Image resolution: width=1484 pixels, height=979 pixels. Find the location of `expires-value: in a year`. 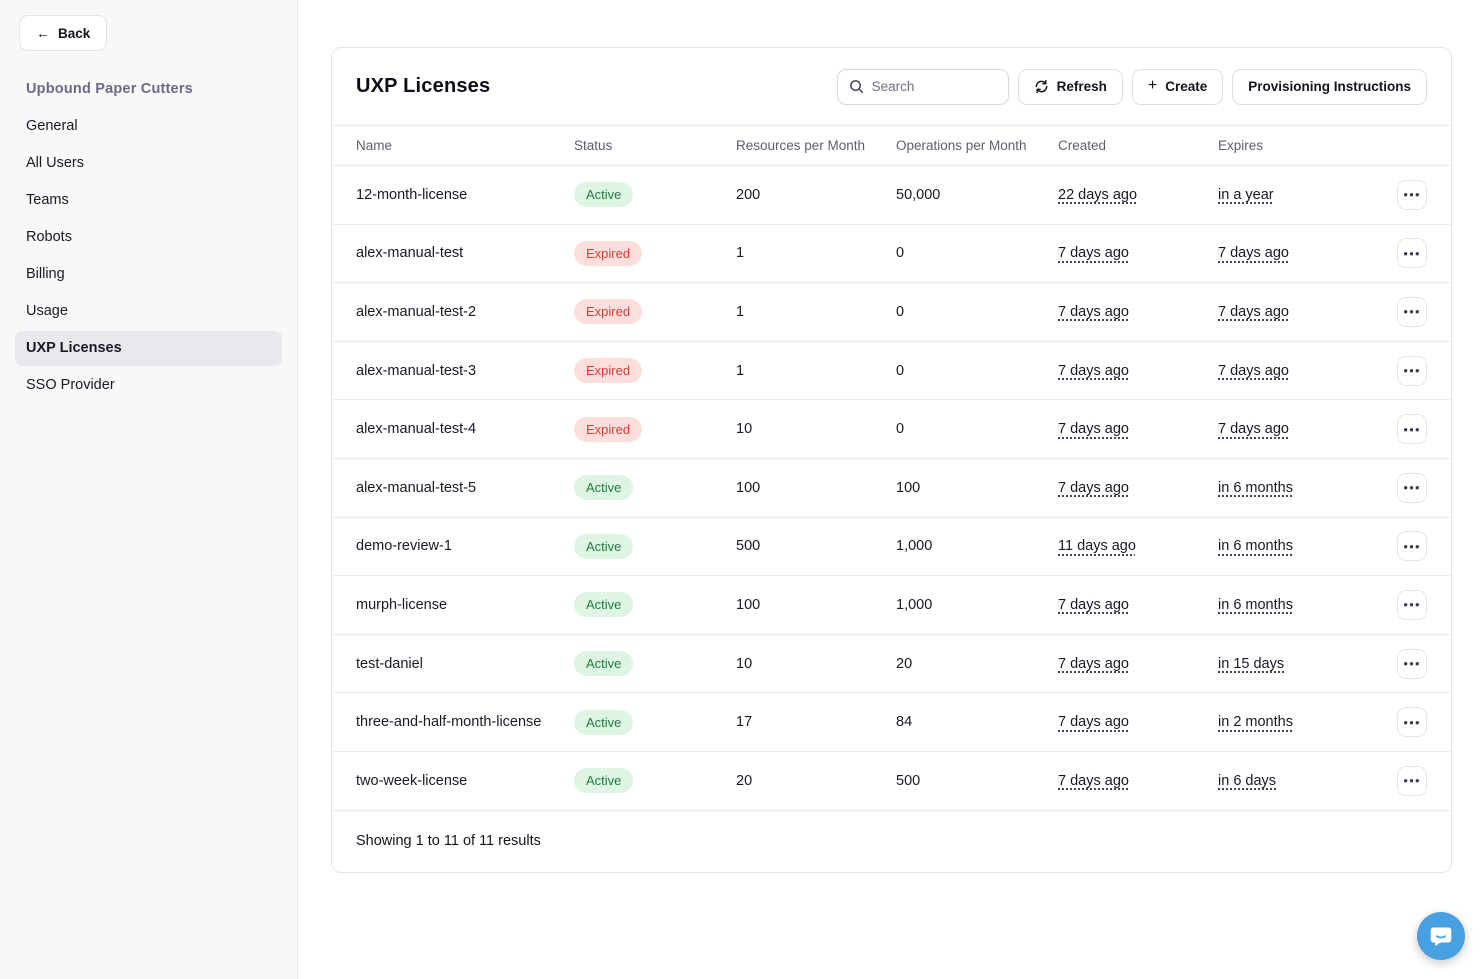

expires-value: in a year is located at coordinates (1246, 194).